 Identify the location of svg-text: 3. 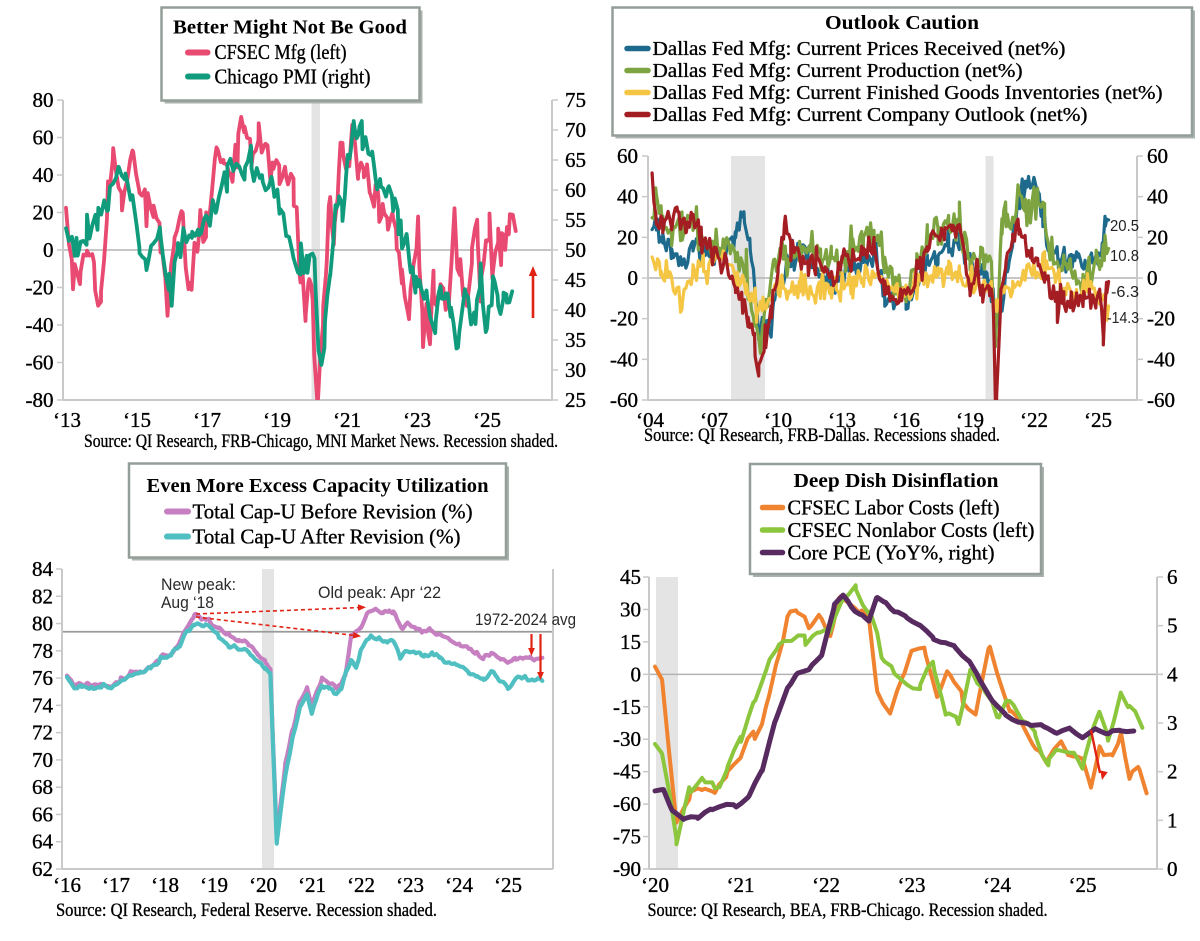
(1172, 723).